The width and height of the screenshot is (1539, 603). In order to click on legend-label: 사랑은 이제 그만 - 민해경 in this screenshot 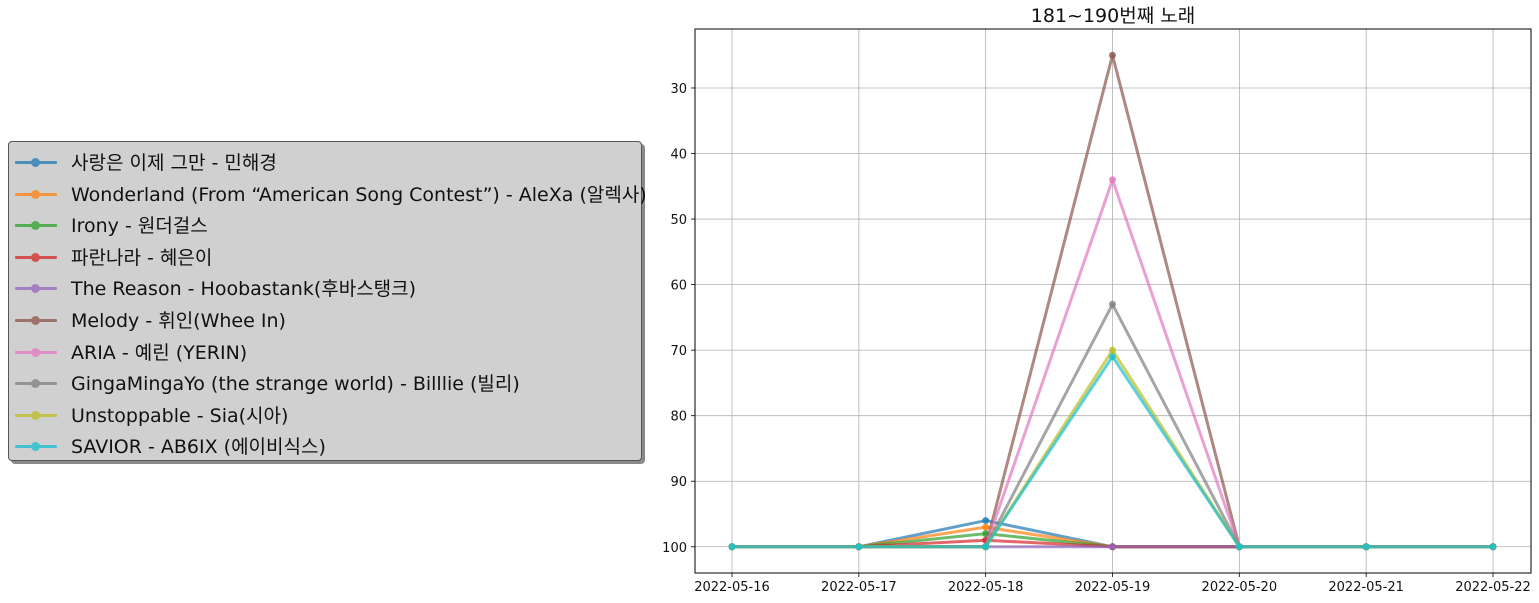, I will do `click(174, 163)`.